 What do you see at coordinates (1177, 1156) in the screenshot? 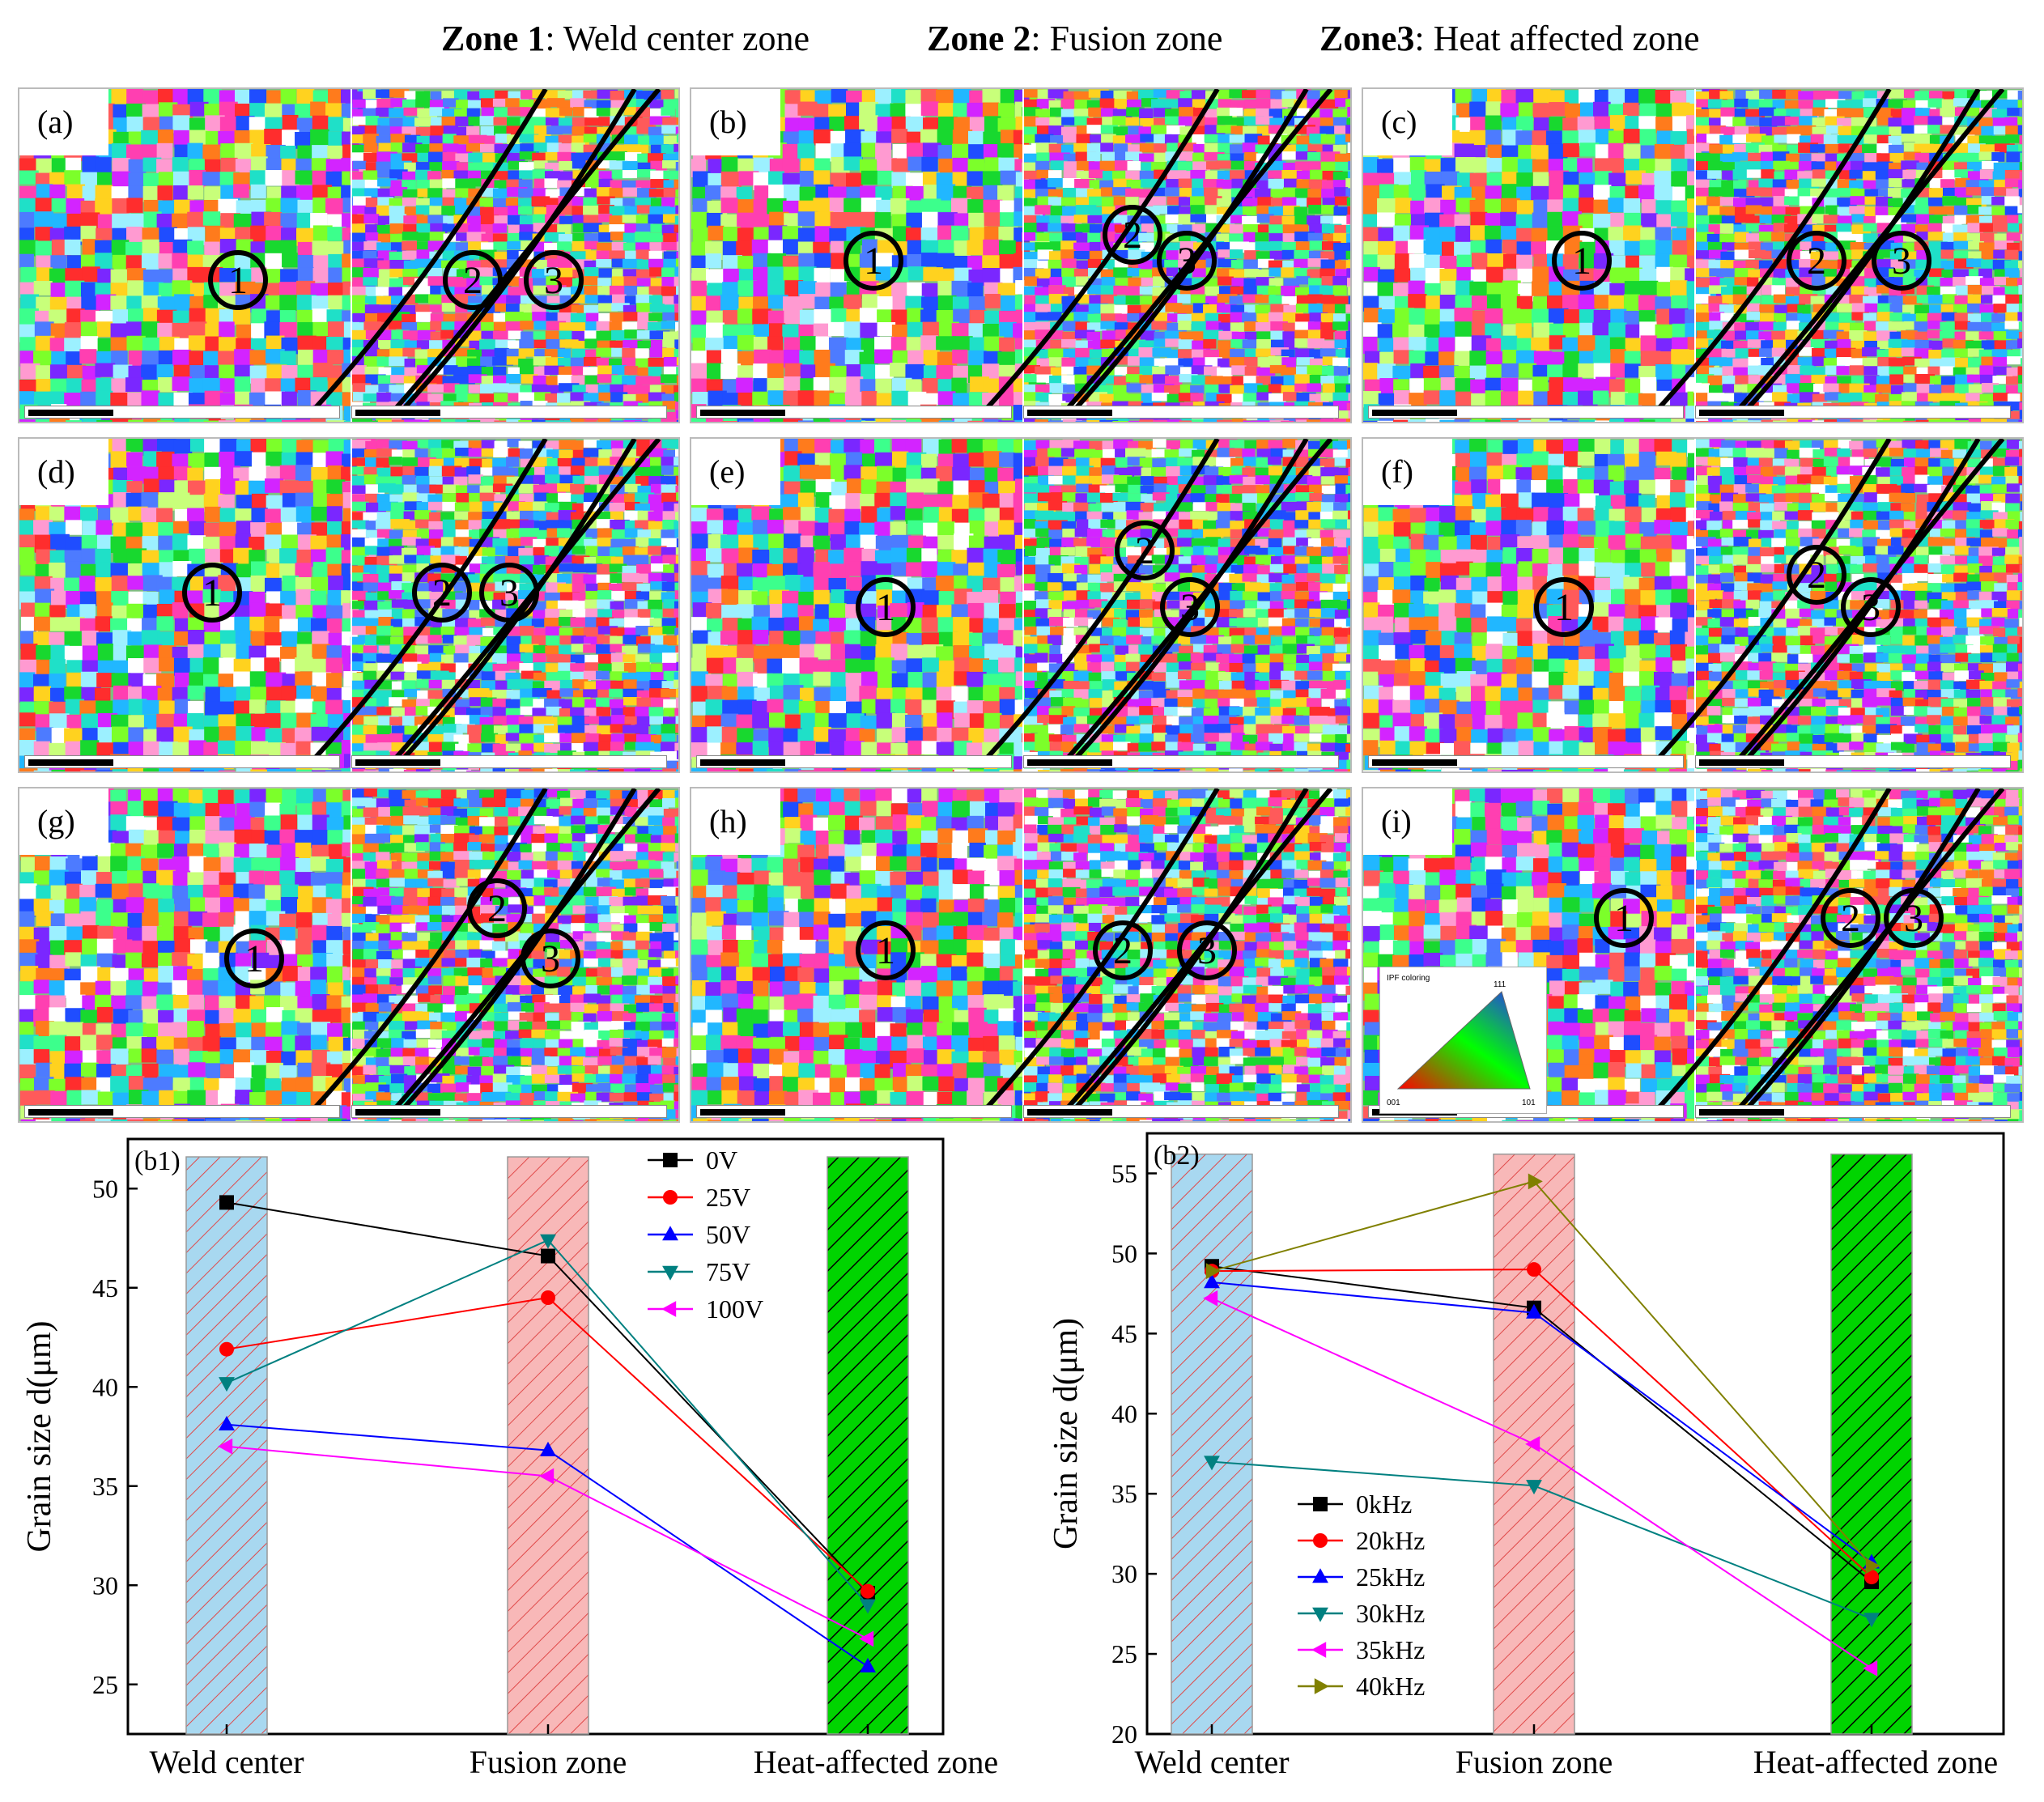
I see `panel-label: (b2)` at bounding box center [1177, 1156].